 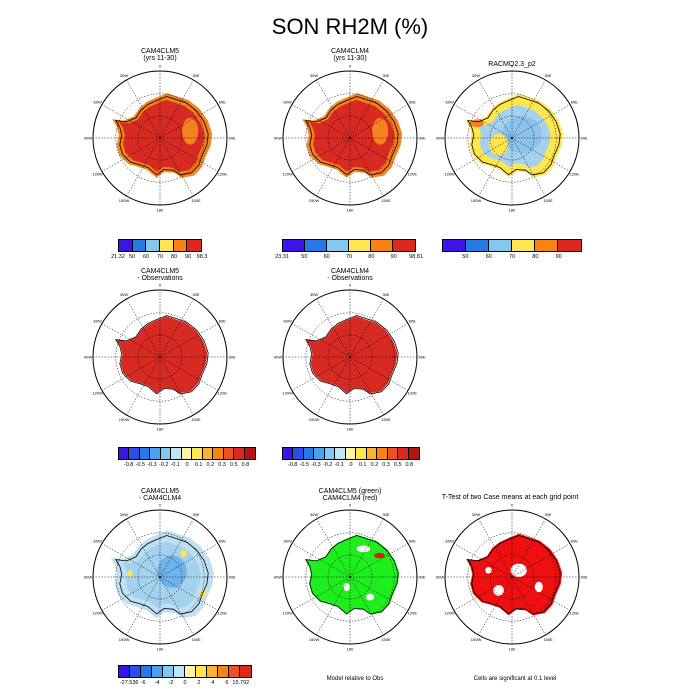 What do you see at coordinates (152, 465) in the screenshot?
I see `colorbar-label: -0.3` at bounding box center [152, 465].